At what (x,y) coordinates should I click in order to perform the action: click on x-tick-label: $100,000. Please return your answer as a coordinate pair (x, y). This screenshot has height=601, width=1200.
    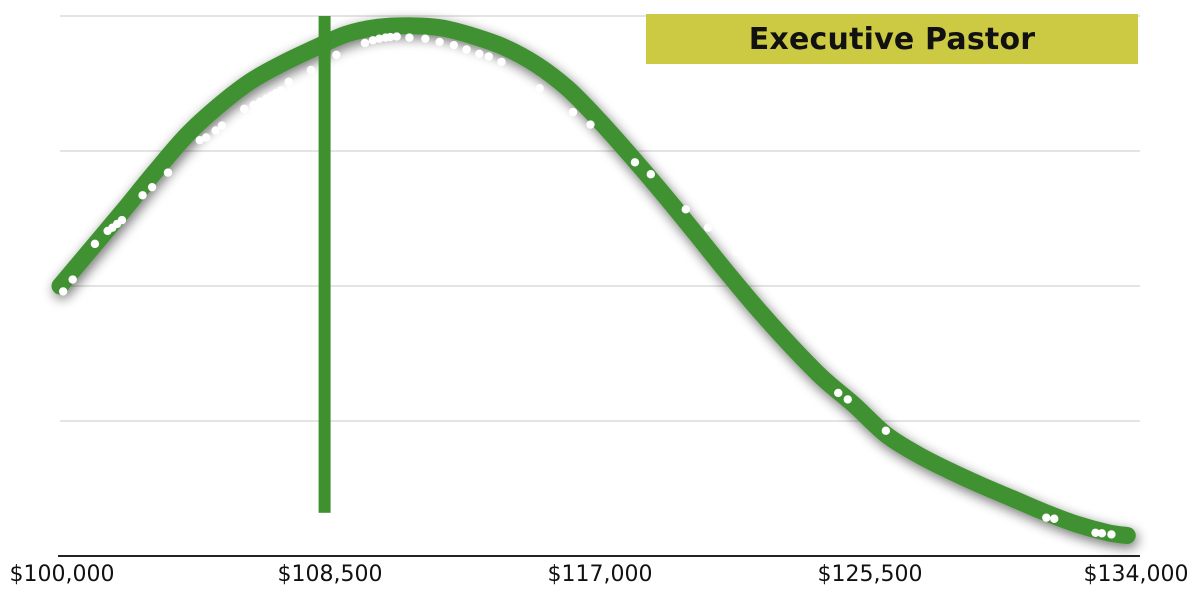
    Looking at the image, I should click on (62, 574).